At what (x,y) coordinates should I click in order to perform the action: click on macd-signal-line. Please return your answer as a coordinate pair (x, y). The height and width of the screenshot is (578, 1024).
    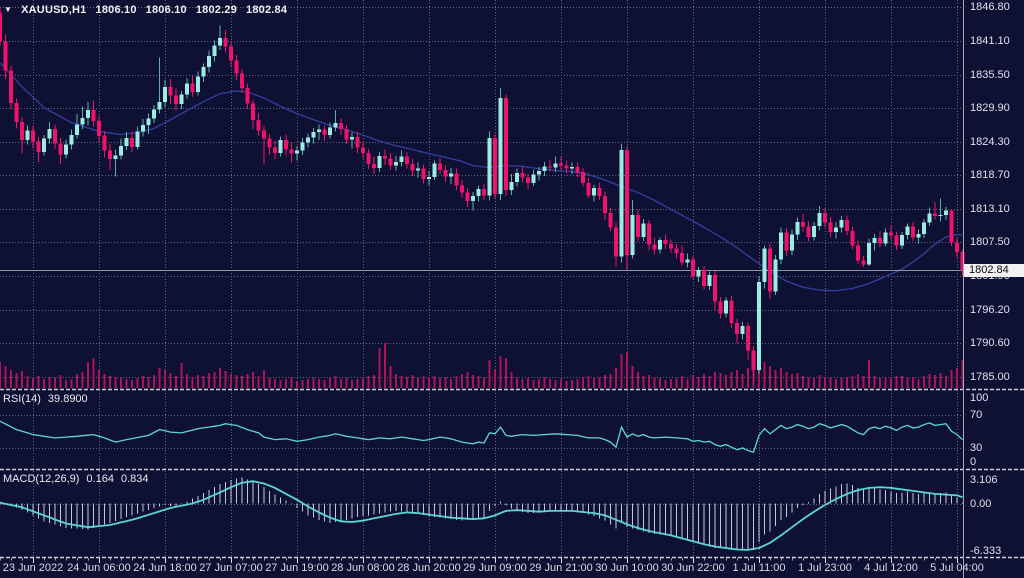
    Looking at the image, I should click on (481, 515).